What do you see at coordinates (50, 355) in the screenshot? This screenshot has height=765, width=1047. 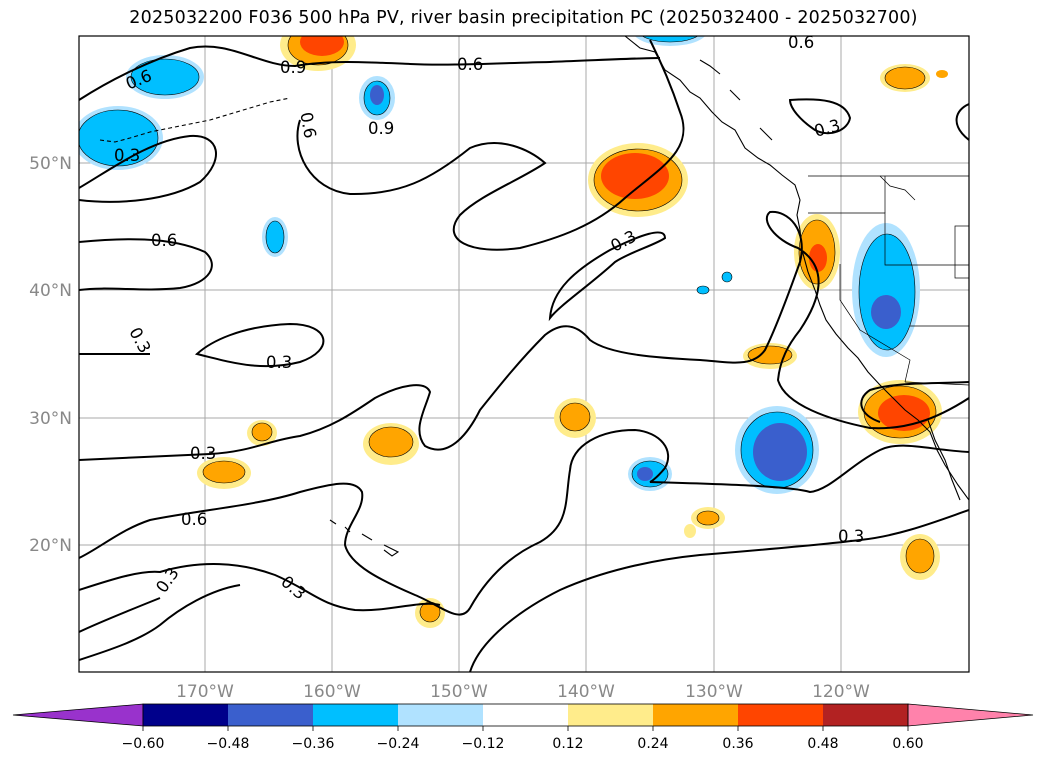 I see `lat-axis: 50°N 40°N 30°N 20°N` at bounding box center [50, 355].